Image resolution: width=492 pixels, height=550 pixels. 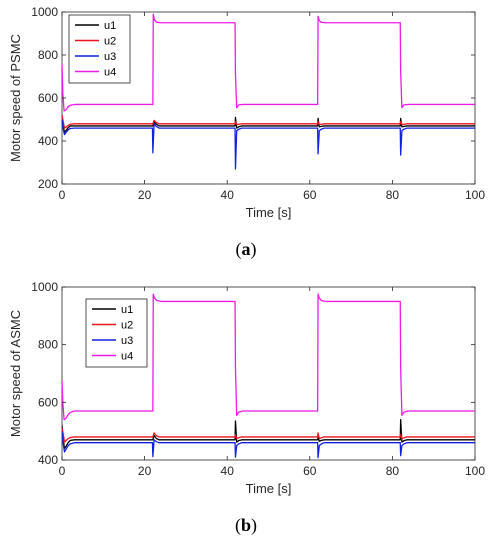 What do you see at coordinates (15, 98) in the screenshot?
I see `y-axis-label: Motor speed of PSMC` at bounding box center [15, 98].